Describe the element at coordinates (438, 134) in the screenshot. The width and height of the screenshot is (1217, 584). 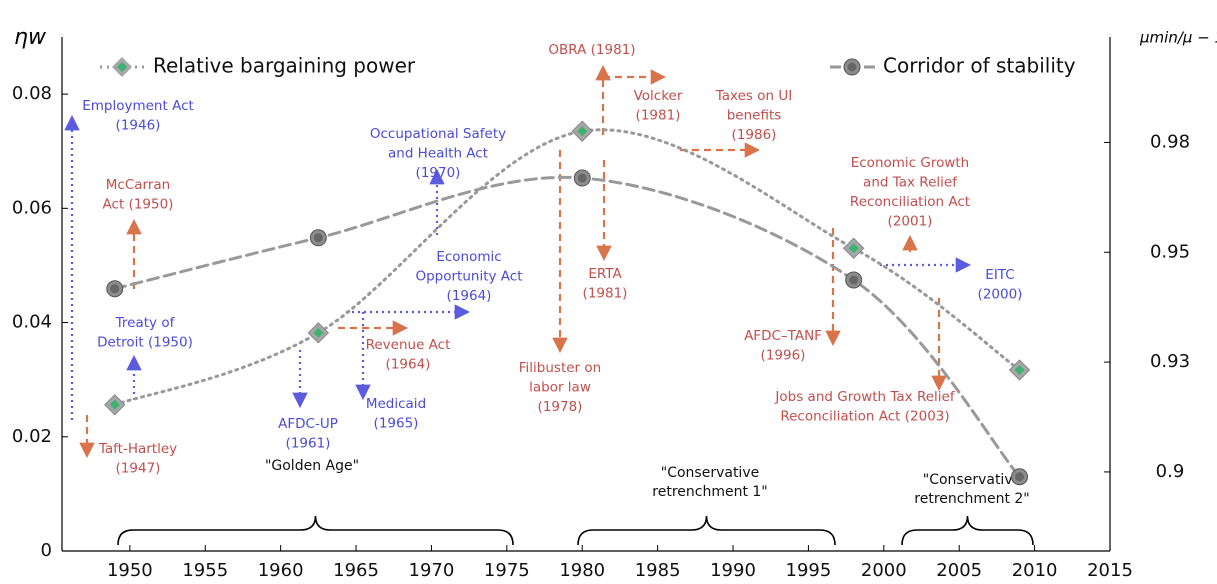
I see `annotation: Occupational Safety` at that location.